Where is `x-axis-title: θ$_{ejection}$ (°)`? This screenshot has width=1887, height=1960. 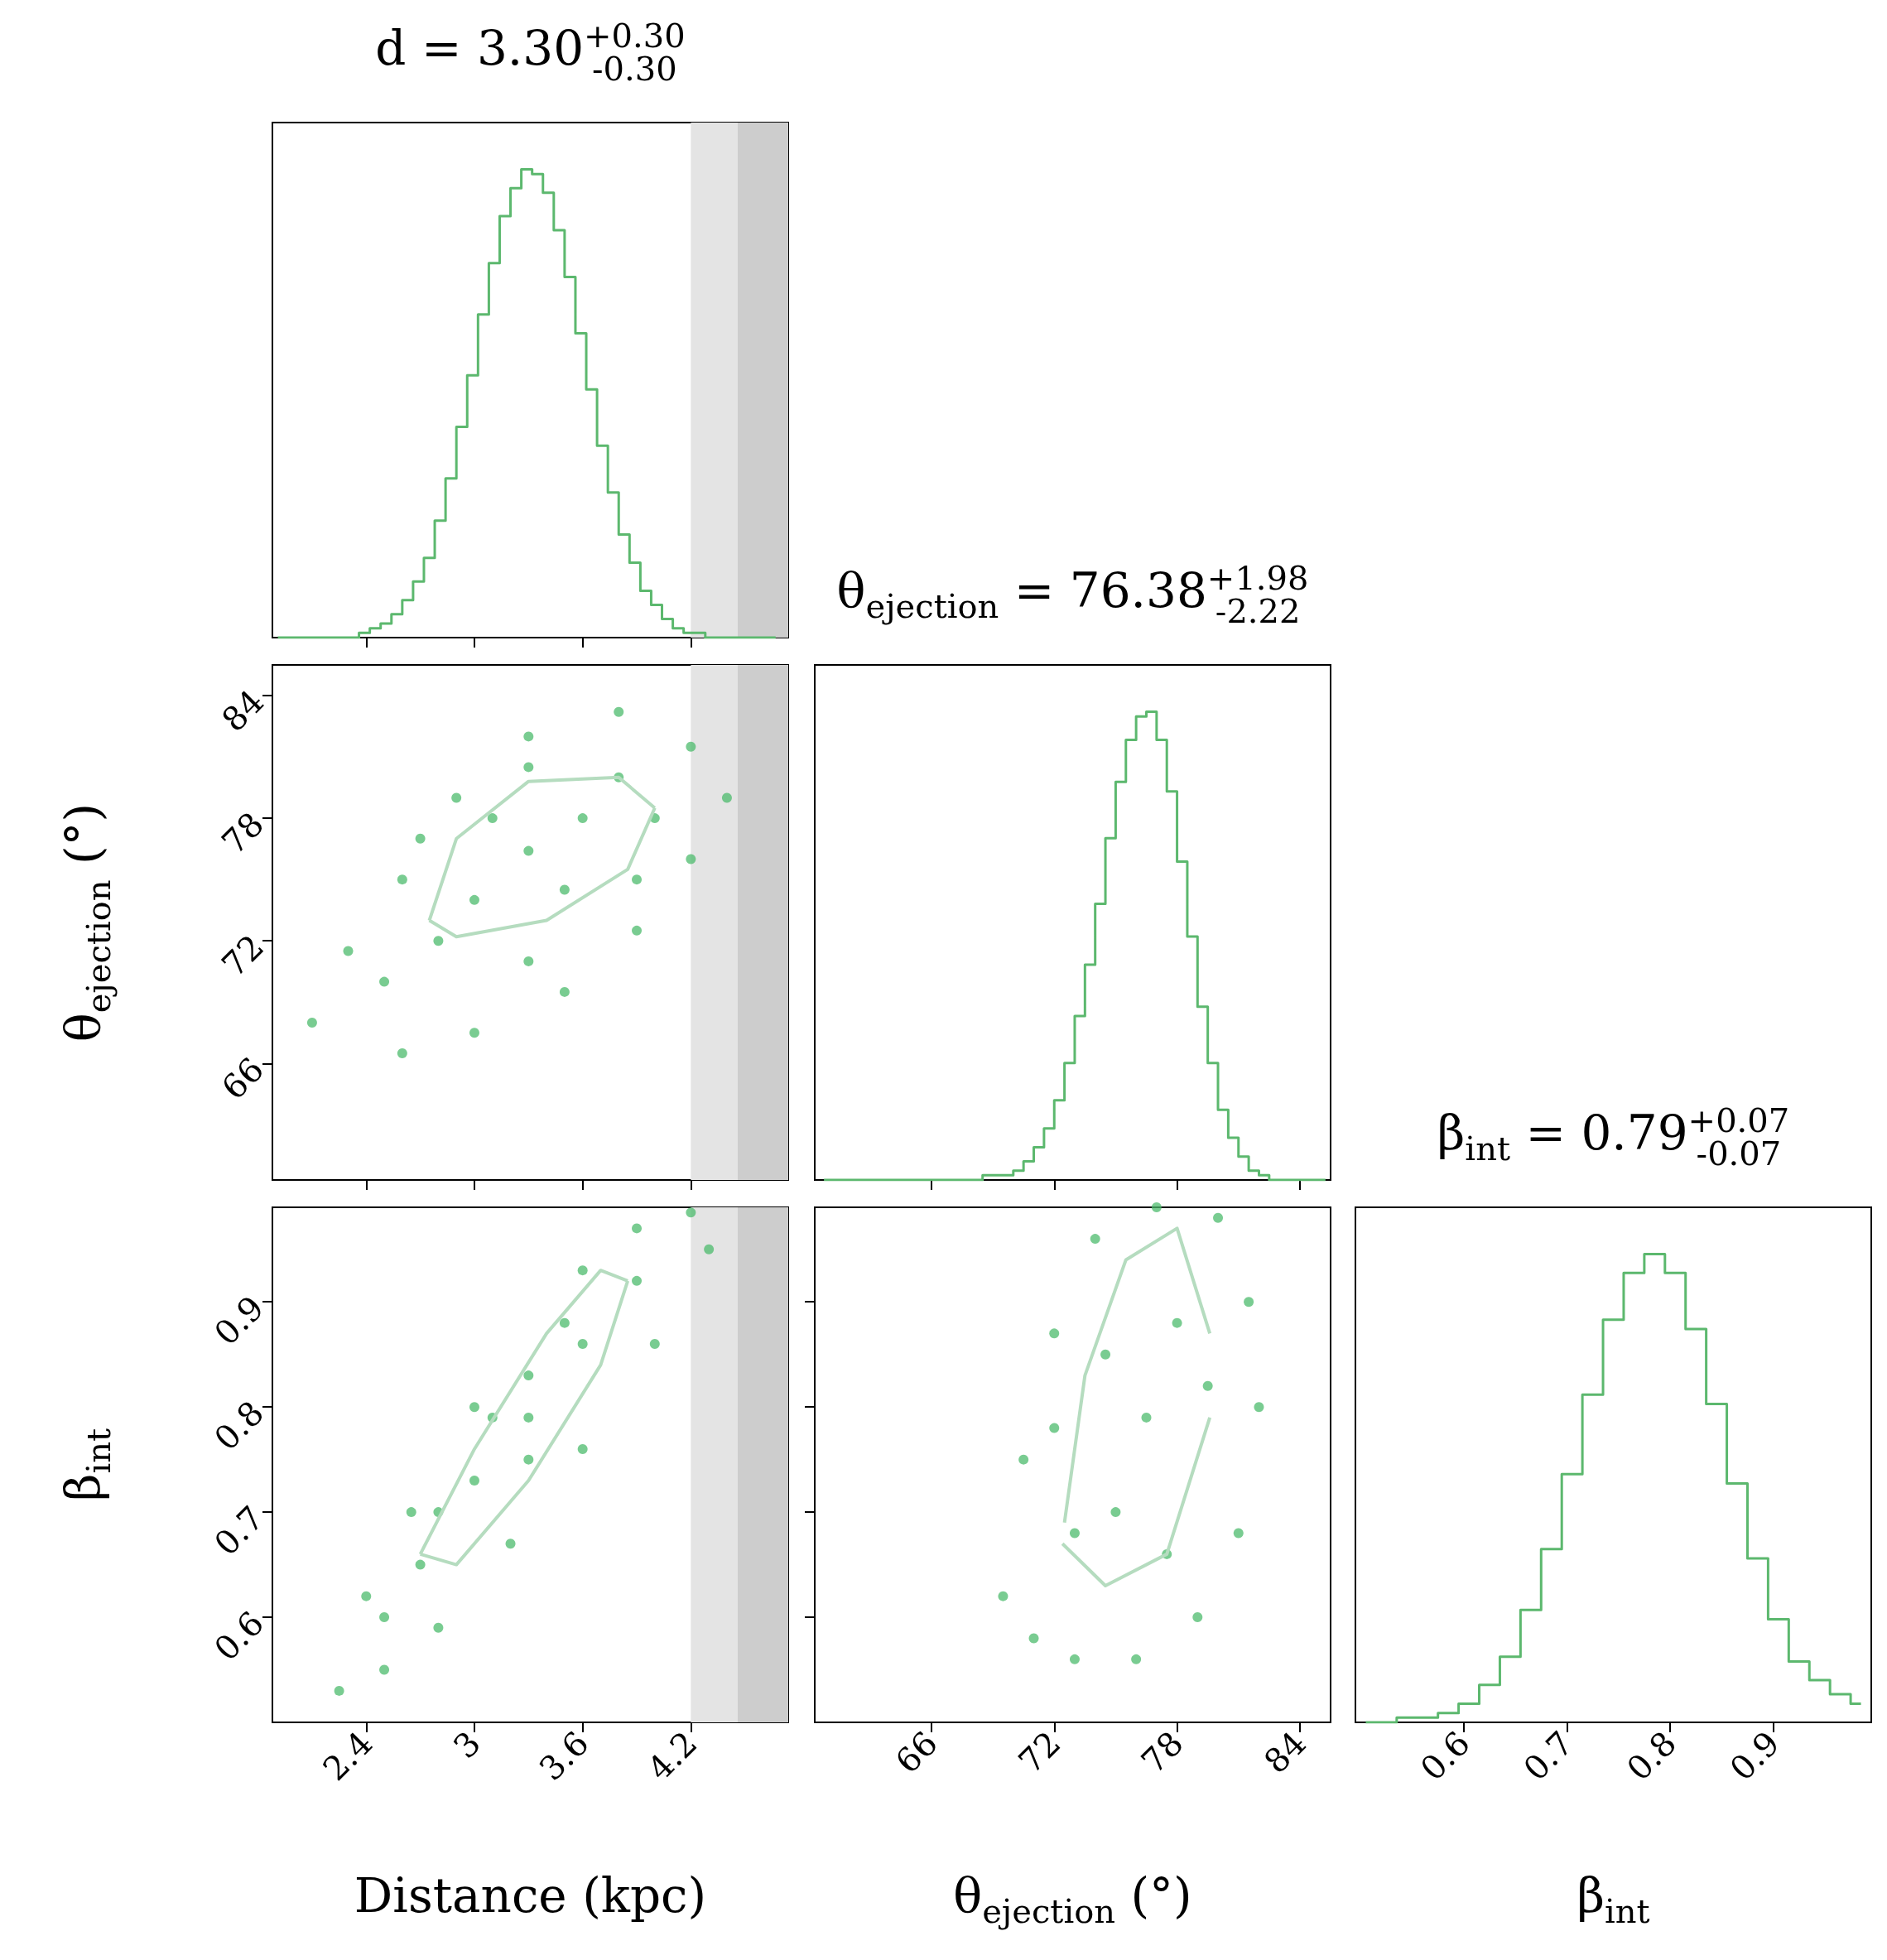
x-axis-title: θ$_{ejection}$ (°) is located at coordinates (1072, 1898).